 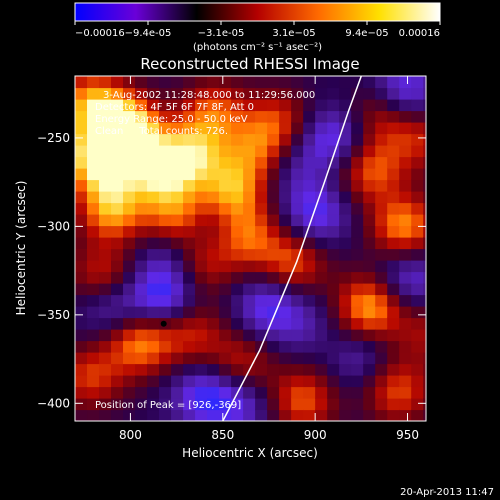 What do you see at coordinates (53, 138) in the screenshot?
I see `y-tick-label: −250` at bounding box center [53, 138].